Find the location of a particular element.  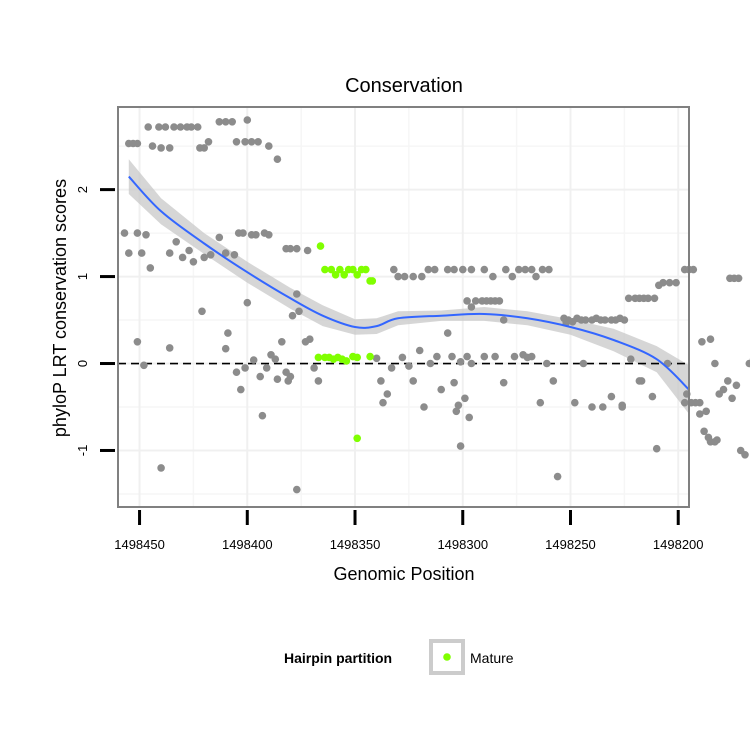

legend-mature-swatch is located at coordinates (447, 657).